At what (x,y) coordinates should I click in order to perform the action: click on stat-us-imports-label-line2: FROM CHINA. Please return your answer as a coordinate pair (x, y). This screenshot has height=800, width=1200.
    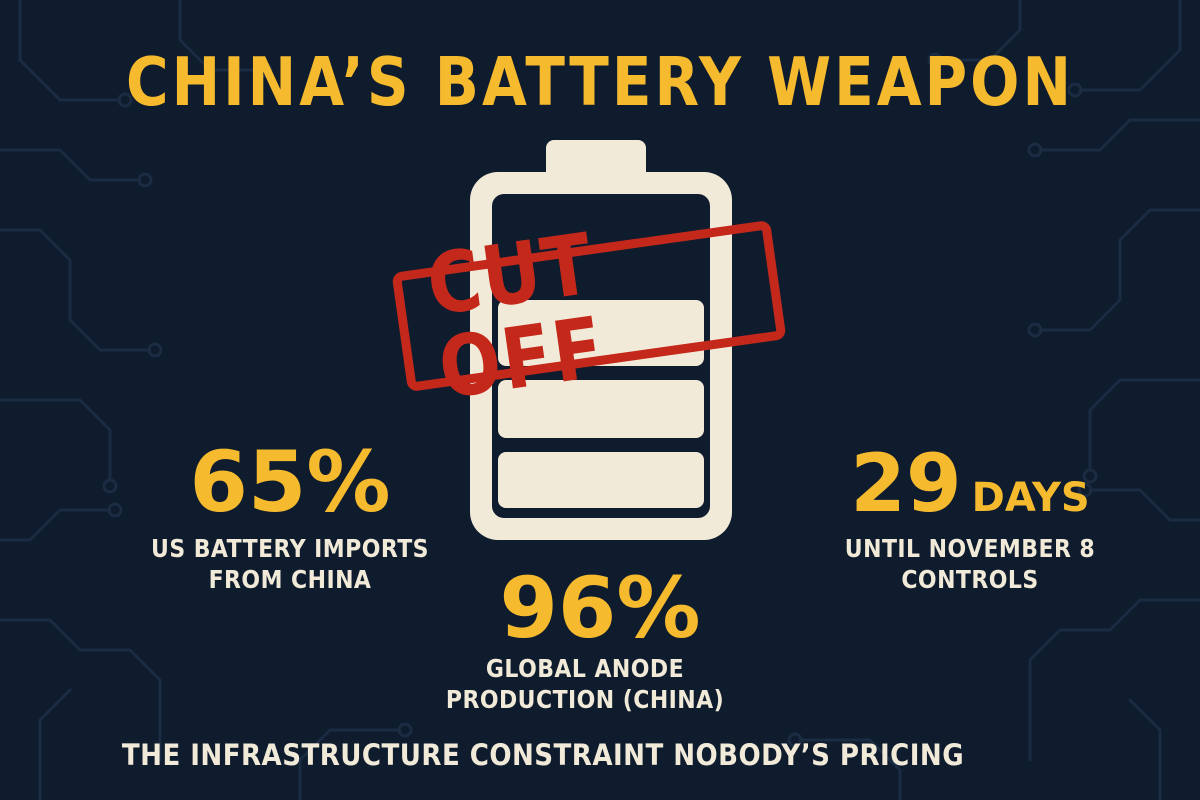
    Looking at the image, I should click on (290, 580).